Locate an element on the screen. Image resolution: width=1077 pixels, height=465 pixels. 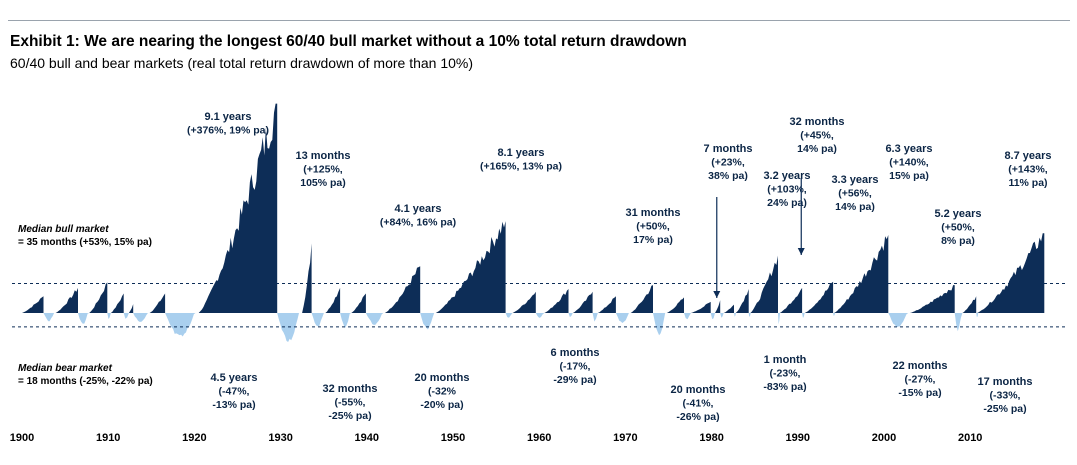
bull-label-29-line-2: 11% pa) is located at coordinates (1027, 183).